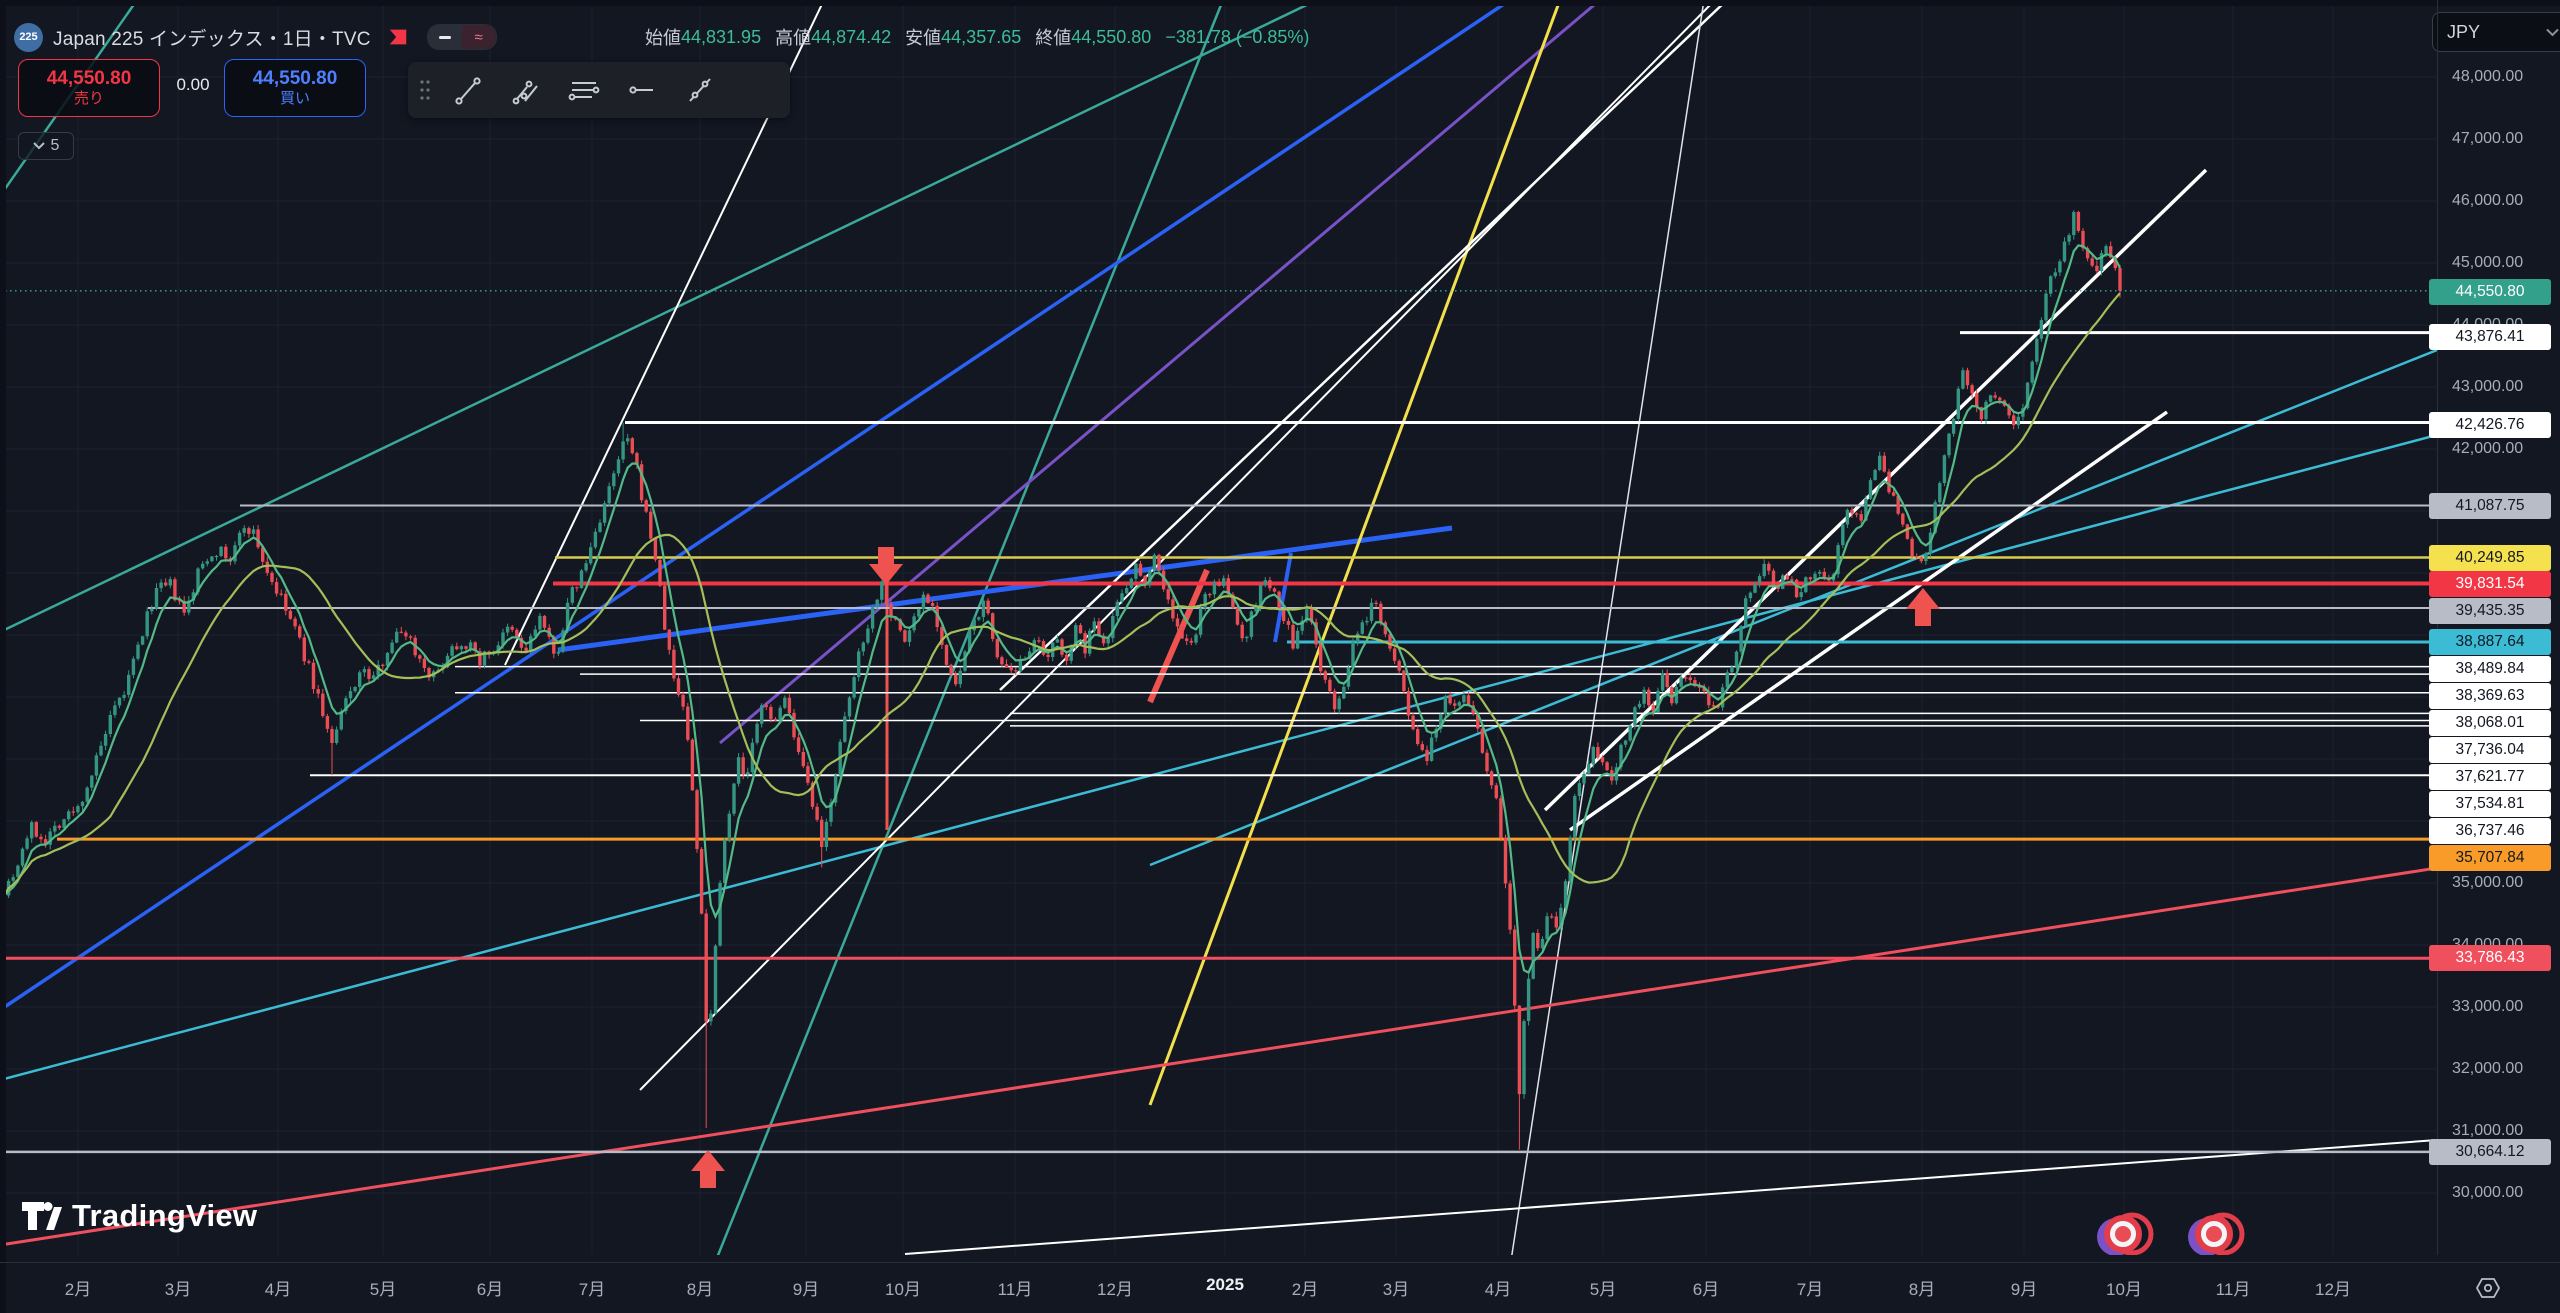 This screenshot has width=2560, height=1313. Describe the element at coordinates (1225, 1284) in the screenshot. I see `time-tick-2025: 2025` at that location.